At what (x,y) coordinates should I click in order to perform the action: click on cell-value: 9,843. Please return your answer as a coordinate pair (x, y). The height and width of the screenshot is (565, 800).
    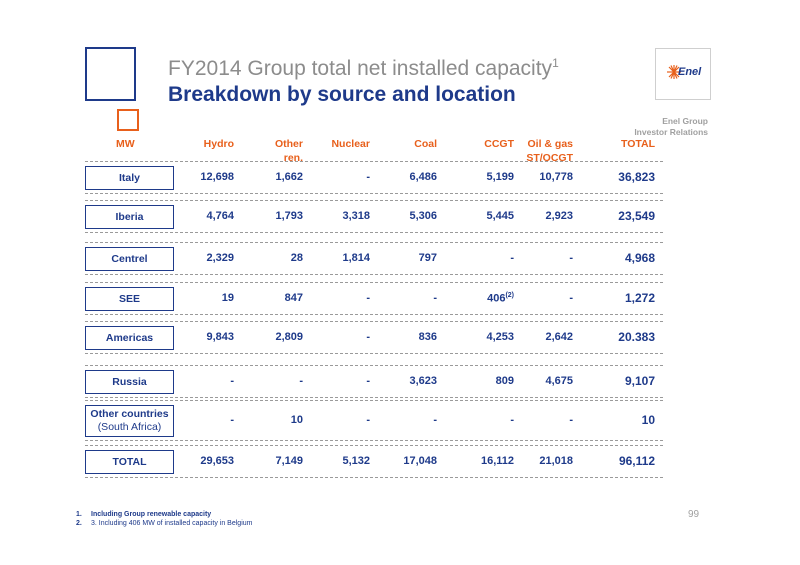
    Looking at the image, I should click on (220, 337).